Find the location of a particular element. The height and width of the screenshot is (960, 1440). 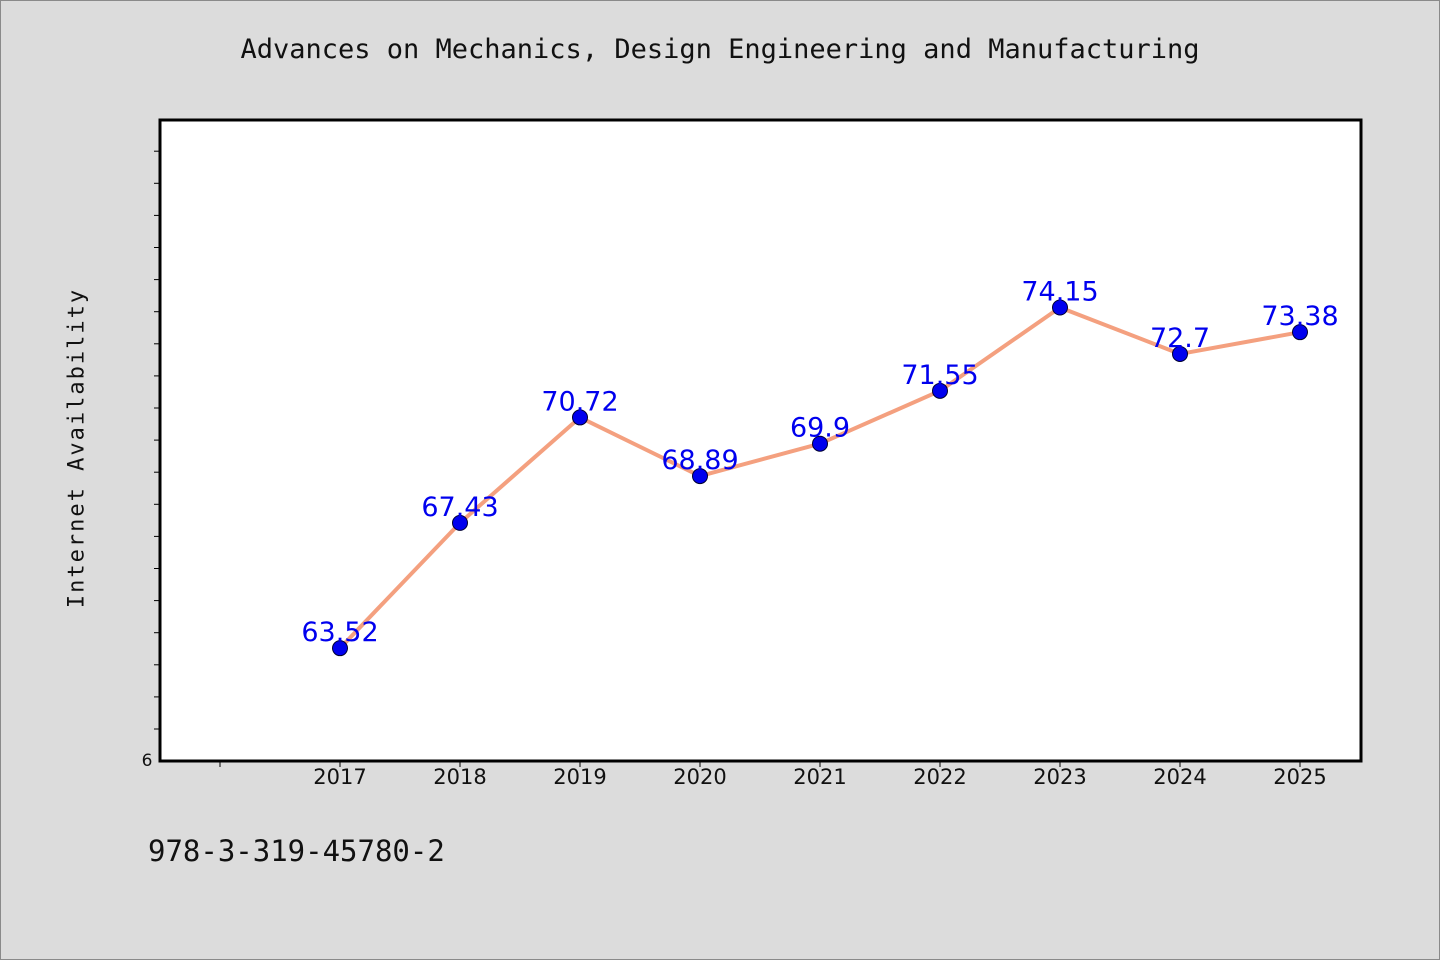

x-tick-label: 2019 is located at coordinates (579, 777).